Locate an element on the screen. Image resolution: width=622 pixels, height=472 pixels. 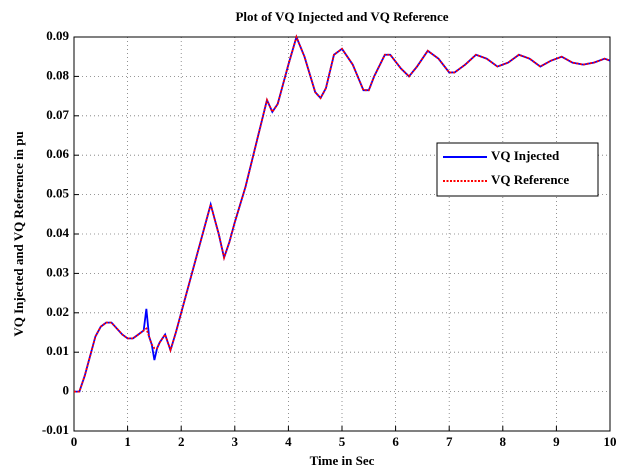
x-tick-label: 0 is located at coordinates (74, 441).